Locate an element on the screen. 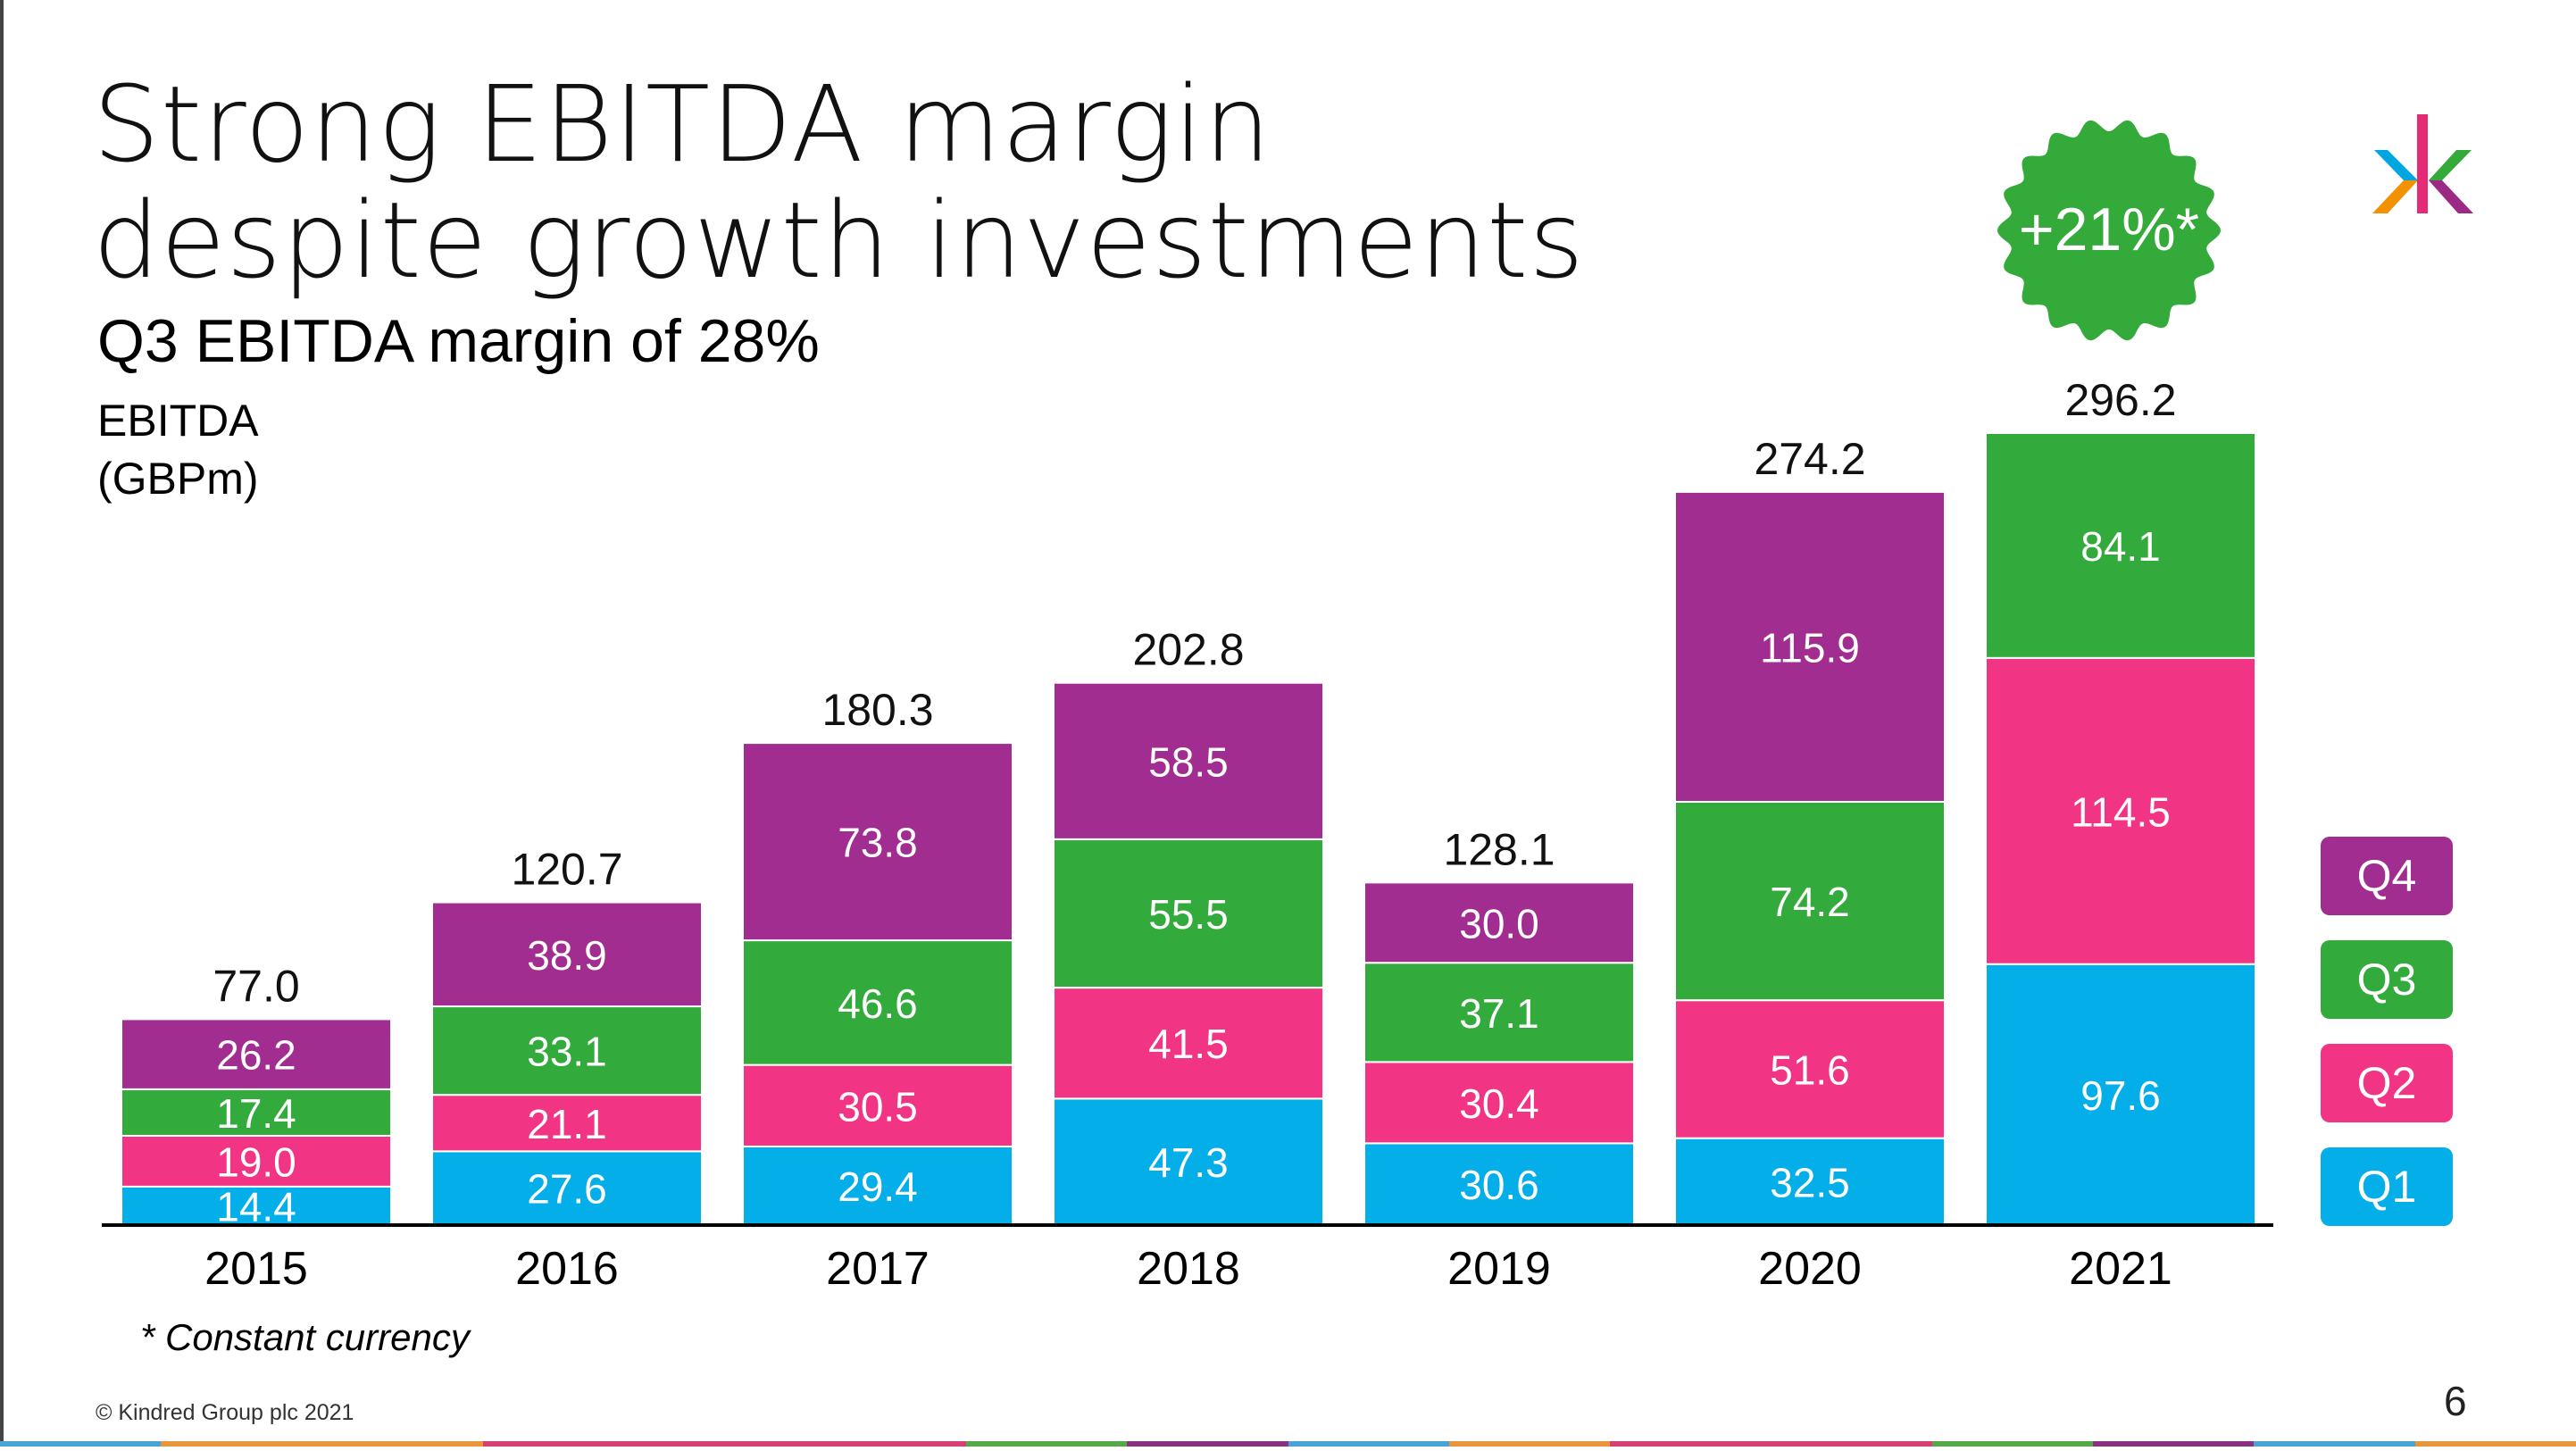  legend: Q4 Q3 Q2 Q1 is located at coordinates (2387, 1031).